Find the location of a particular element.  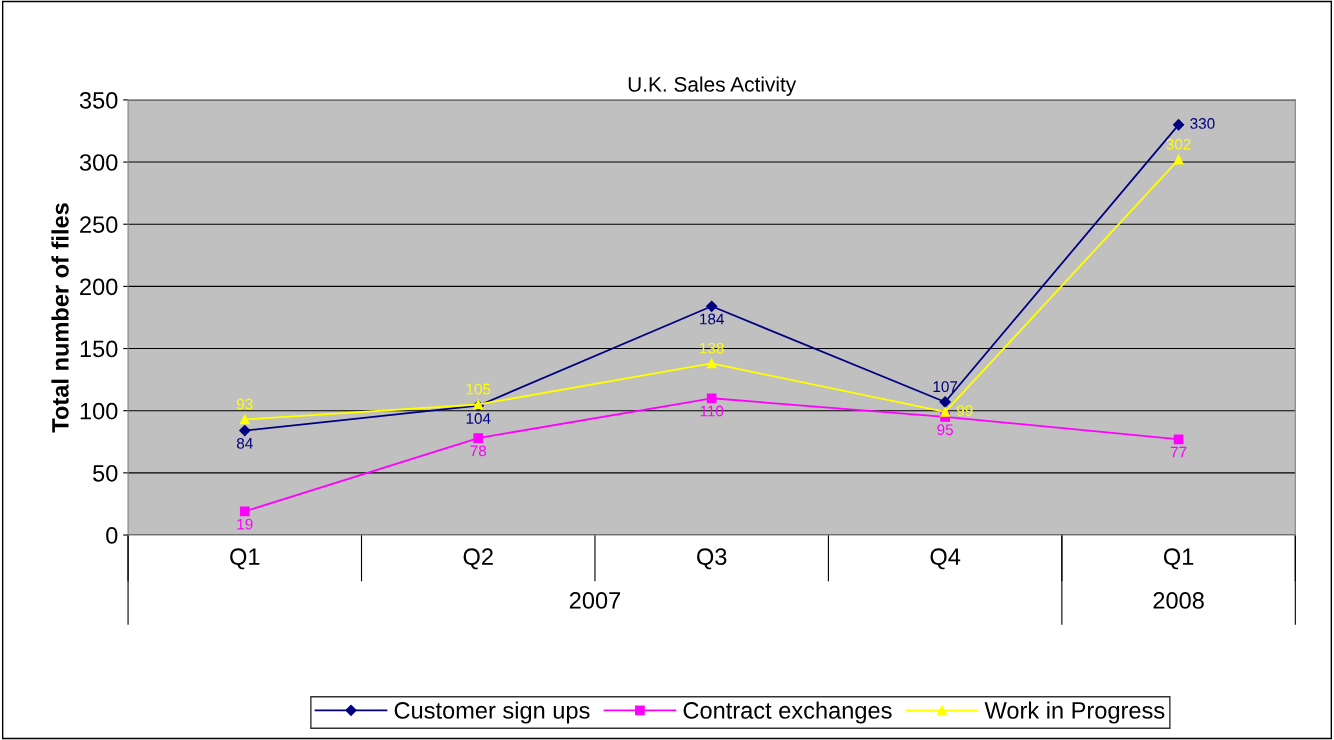

data-label: 78 is located at coordinates (478, 451).